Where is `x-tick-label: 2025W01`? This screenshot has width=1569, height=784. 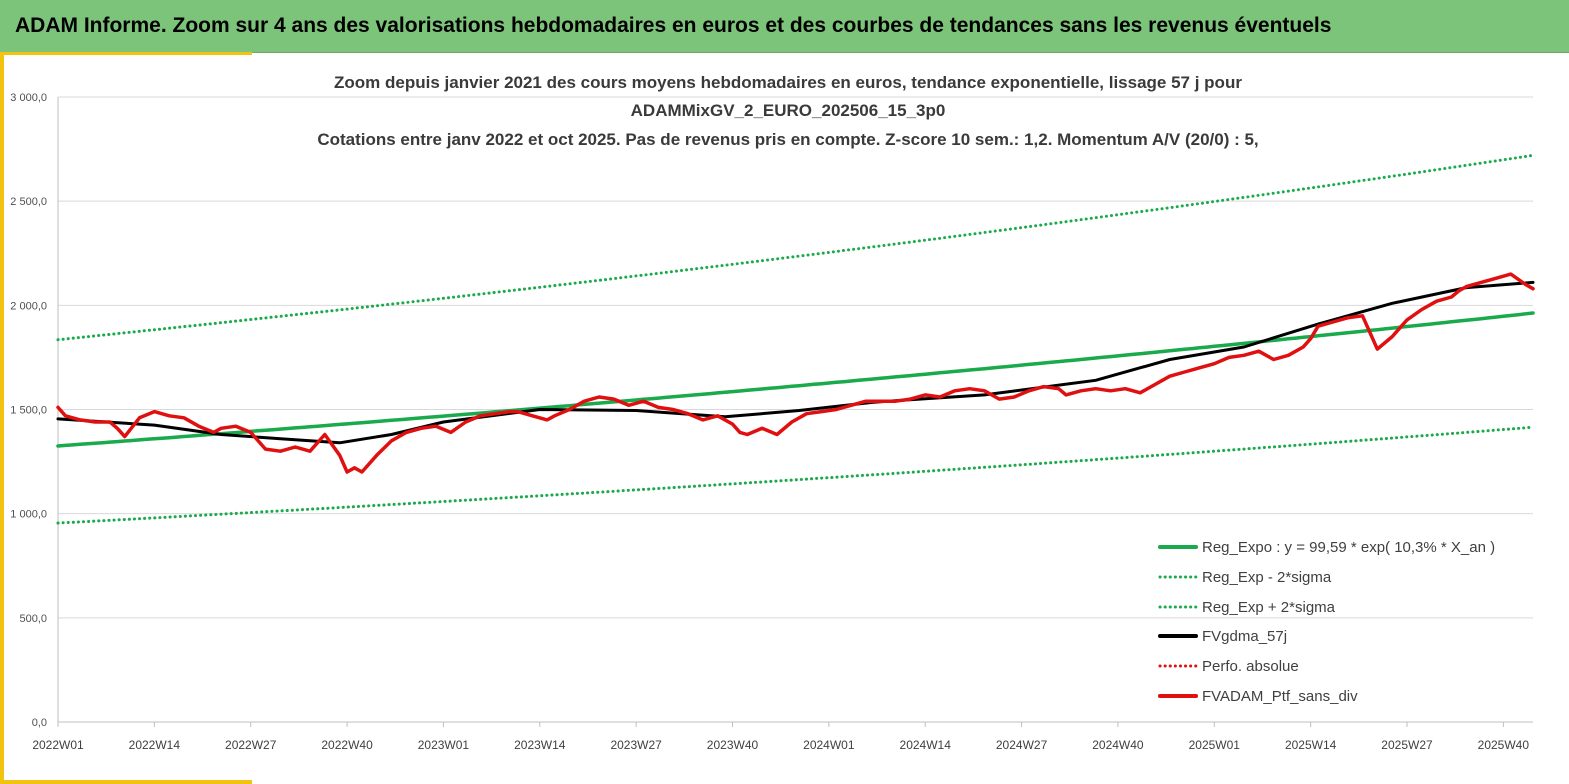
x-tick-label: 2025W01 is located at coordinates (1215, 745).